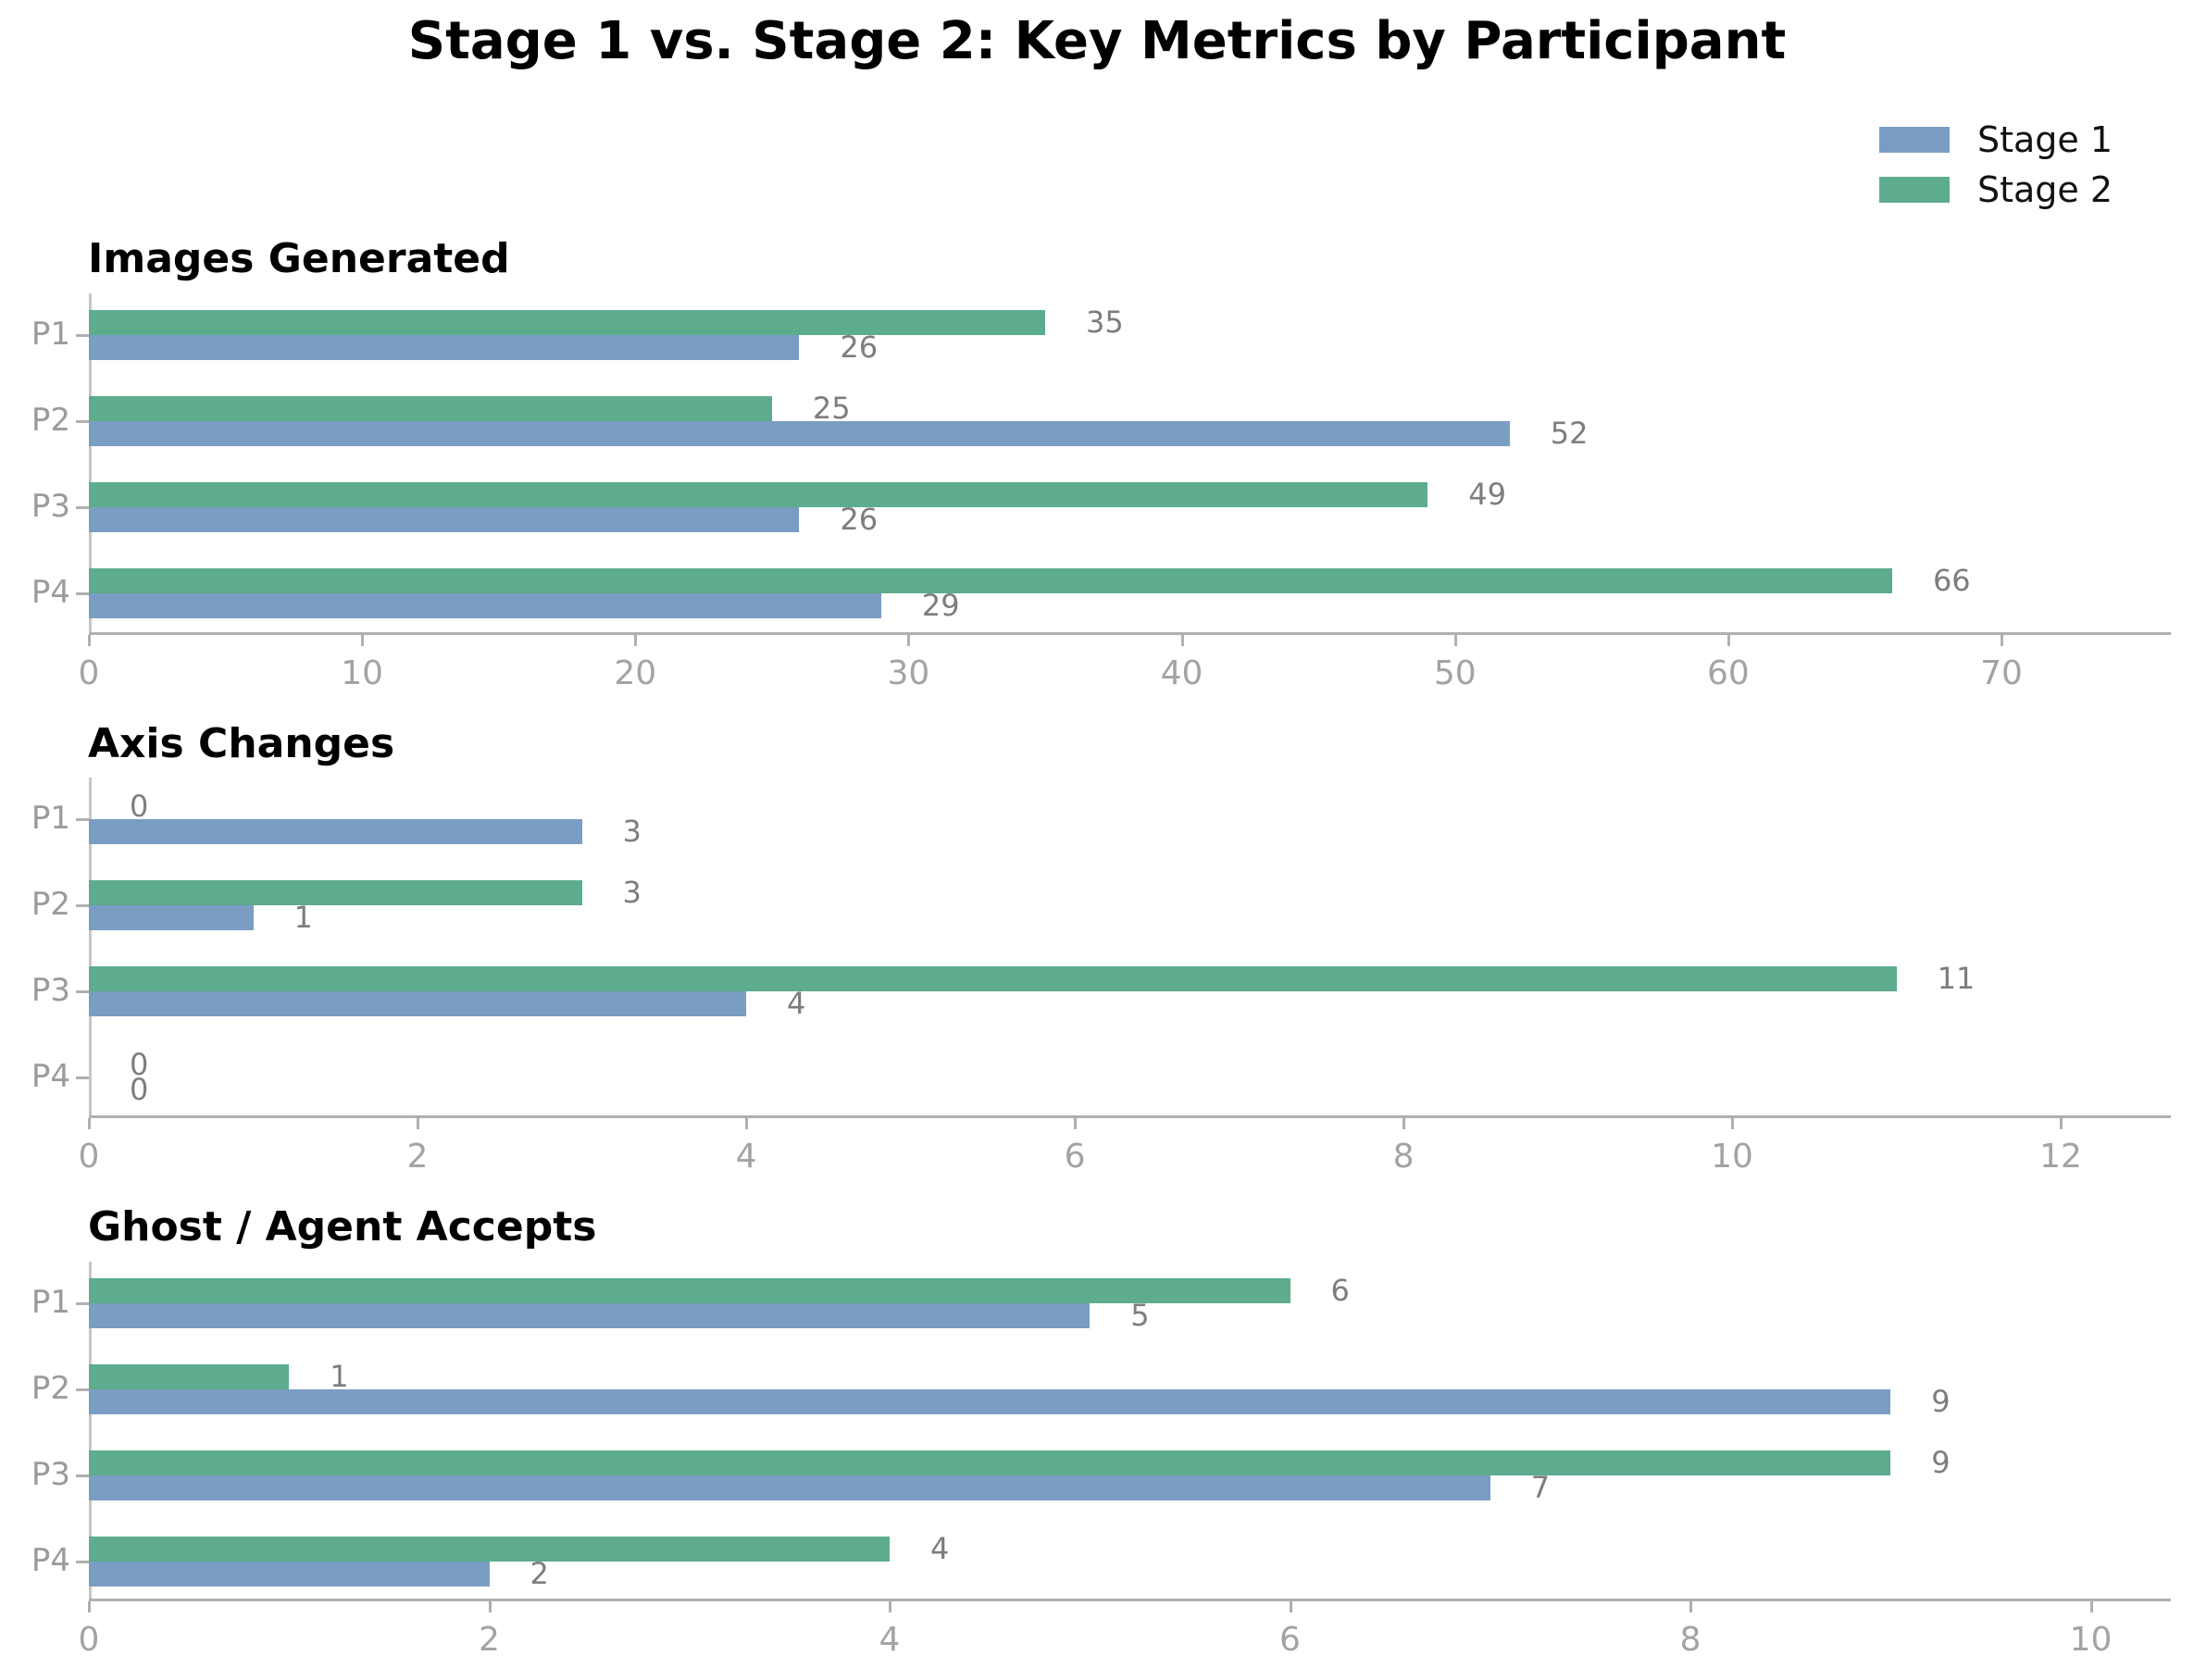 The width and height of the screenshot is (2194, 1680). What do you see at coordinates (430, 408) in the screenshot?
I see `bar-stage2-images-generated-p2` at bounding box center [430, 408].